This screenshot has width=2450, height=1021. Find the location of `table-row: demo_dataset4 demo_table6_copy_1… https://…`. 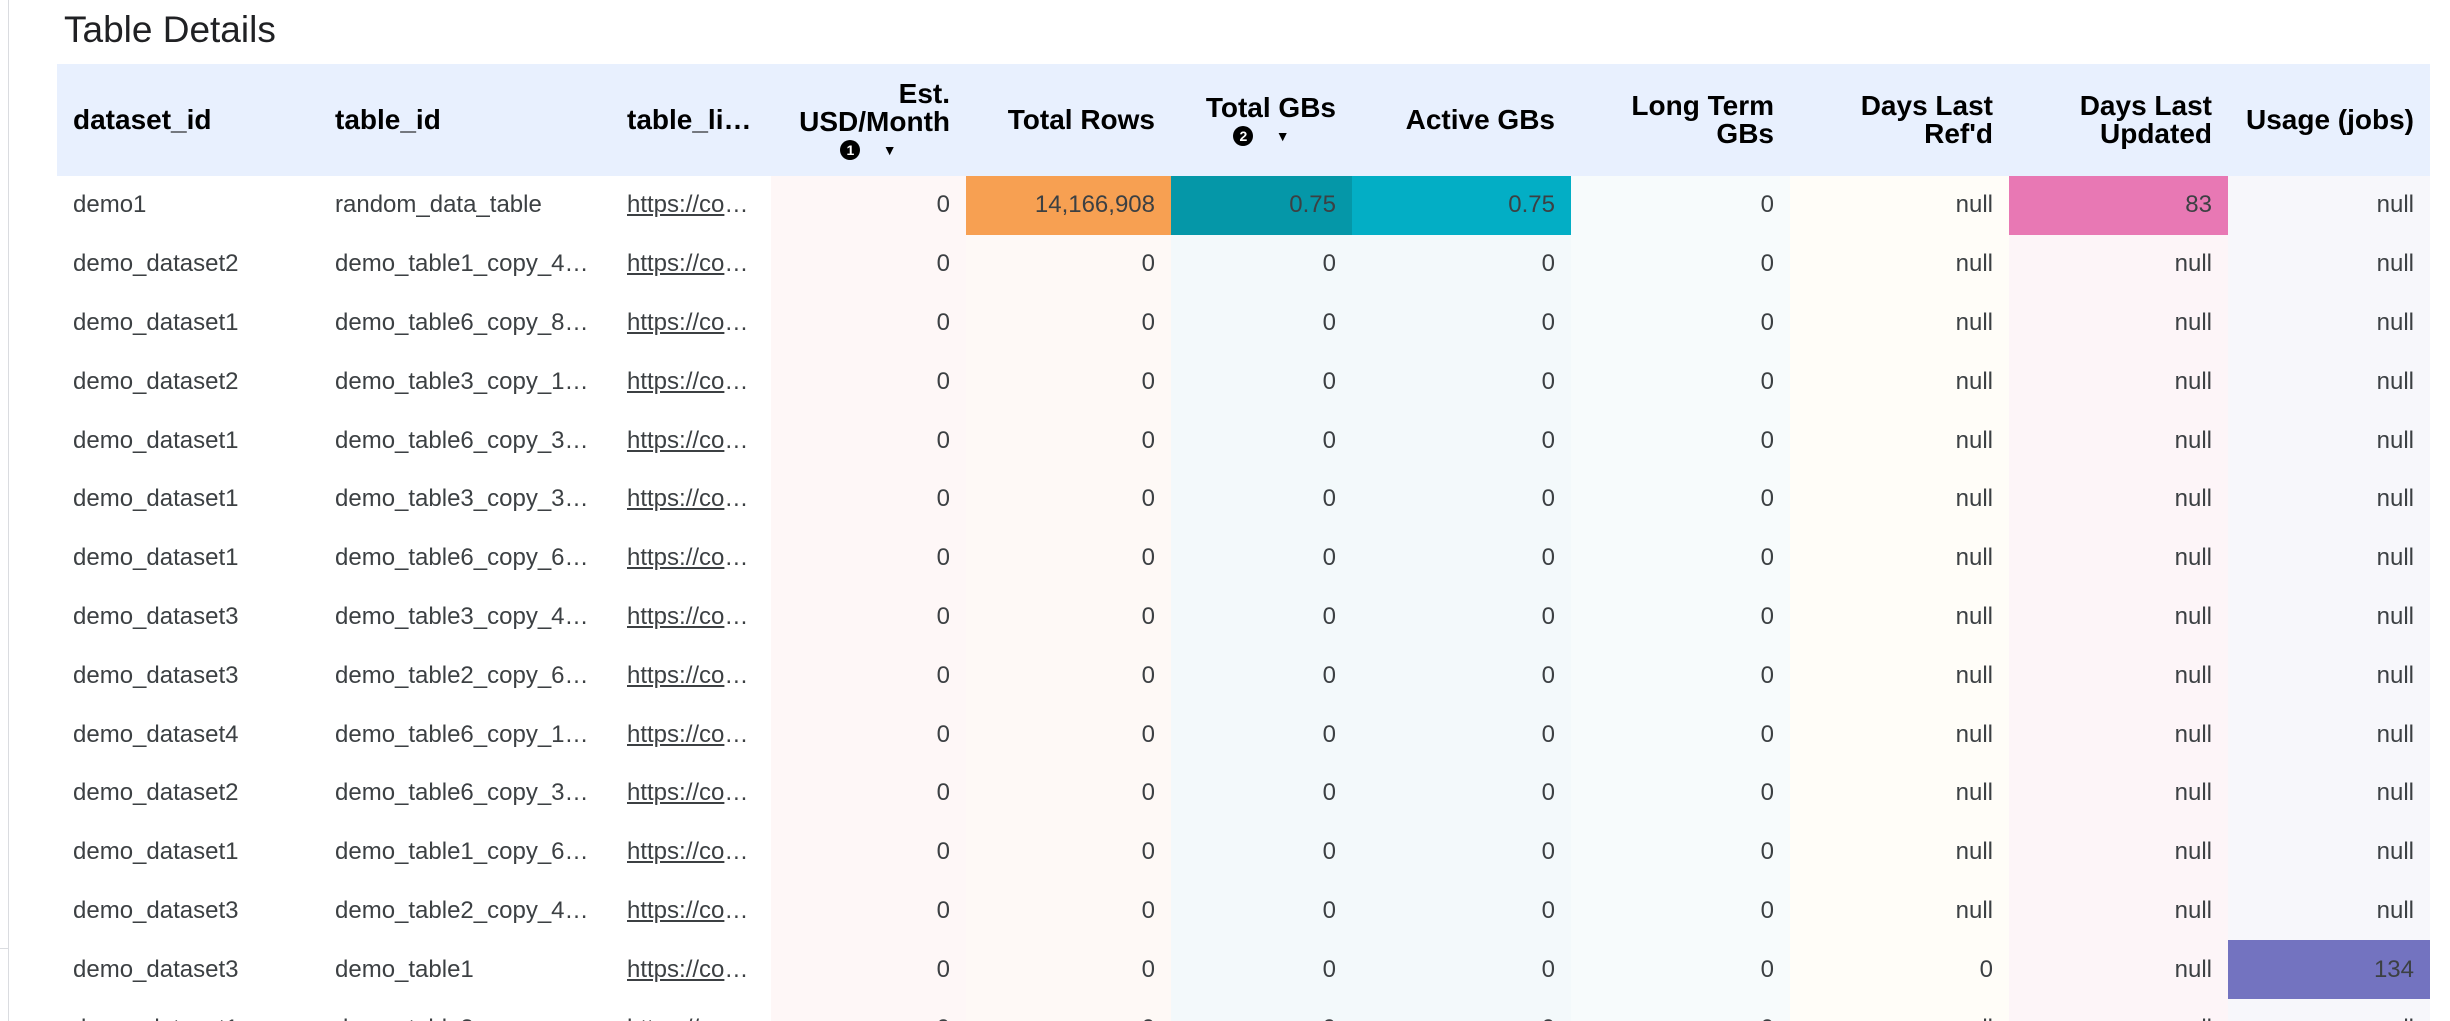

table-row: demo_dataset4 demo_table6_copy_1… https://… is located at coordinates (1243, 734).